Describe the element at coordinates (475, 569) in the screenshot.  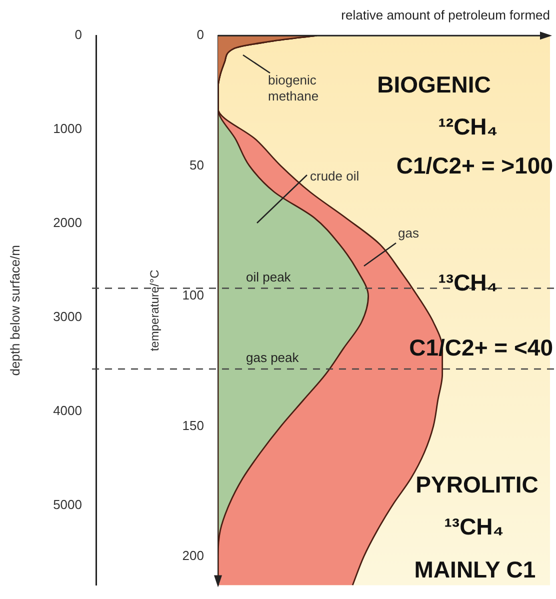
I see `annotation: MAINLY C1` at that location.